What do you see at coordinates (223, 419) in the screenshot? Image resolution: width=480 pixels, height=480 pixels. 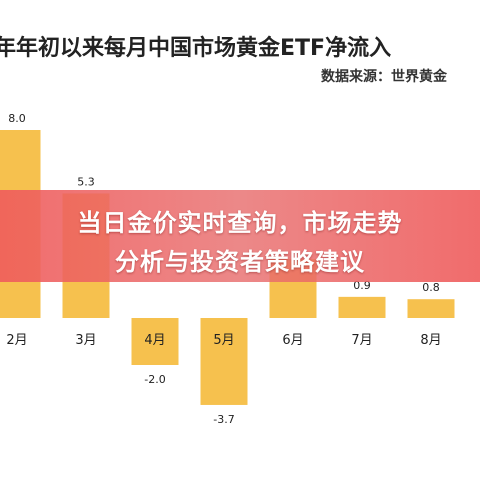 I see `value-label-5月: -3.7` at bounding box center [223, 419].